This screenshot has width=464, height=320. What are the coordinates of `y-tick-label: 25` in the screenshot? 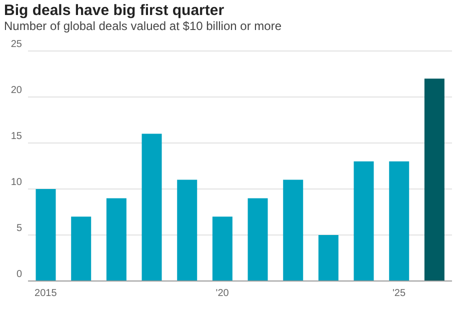 It's located at (16, 44).